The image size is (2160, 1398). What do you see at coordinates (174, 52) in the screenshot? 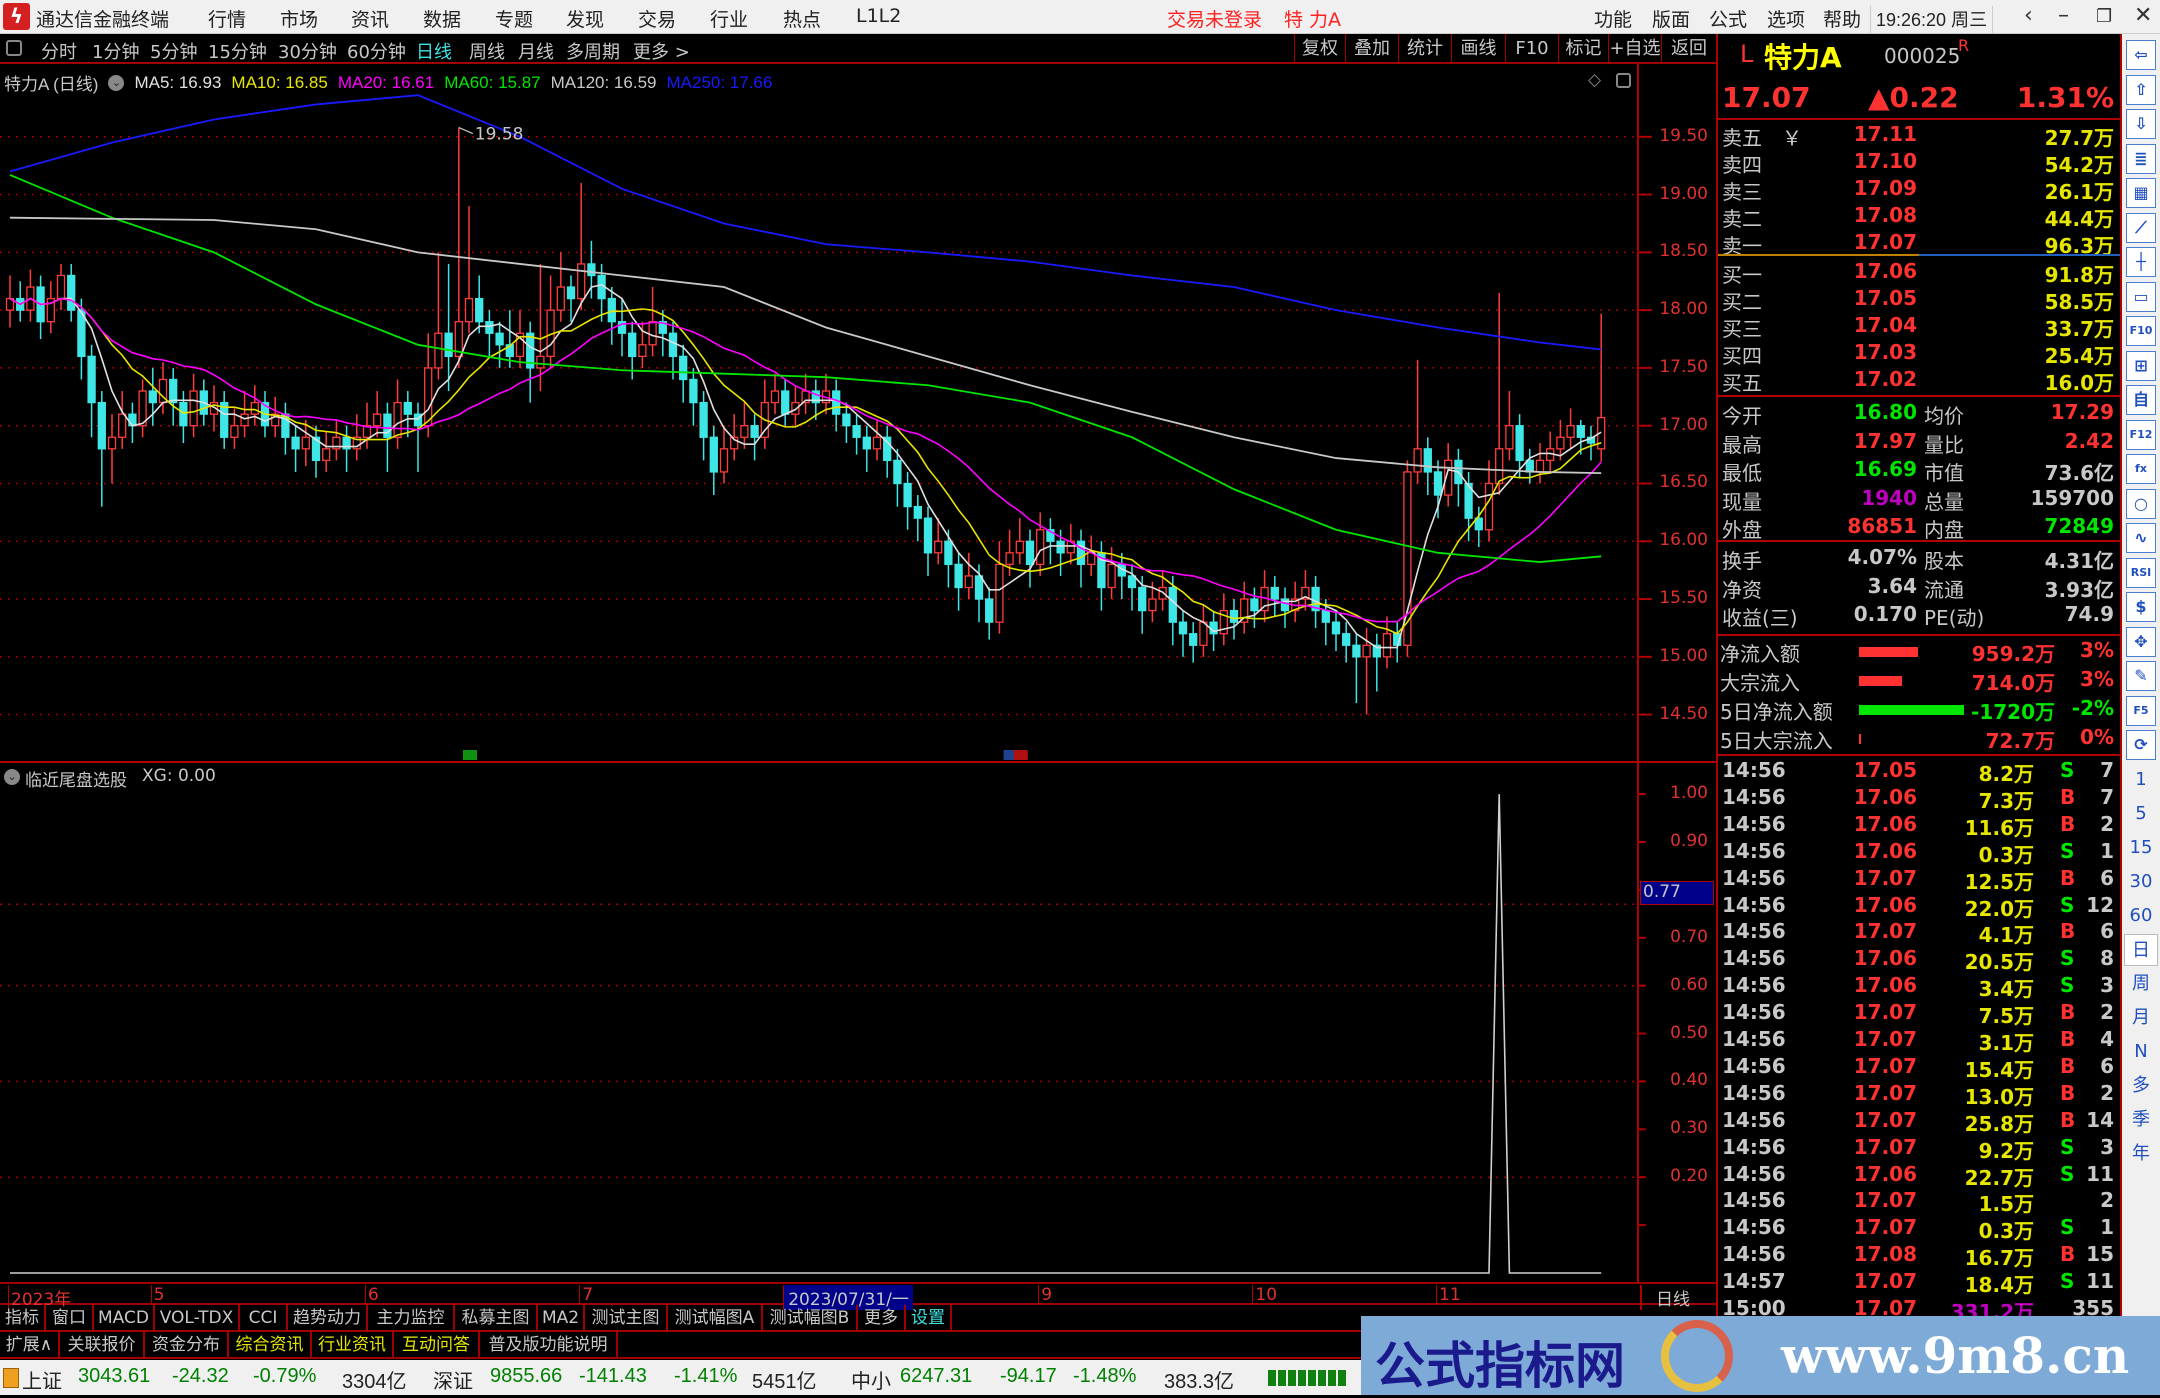
I see `period-5min: 5分钟` at bounding box center [174, 52].